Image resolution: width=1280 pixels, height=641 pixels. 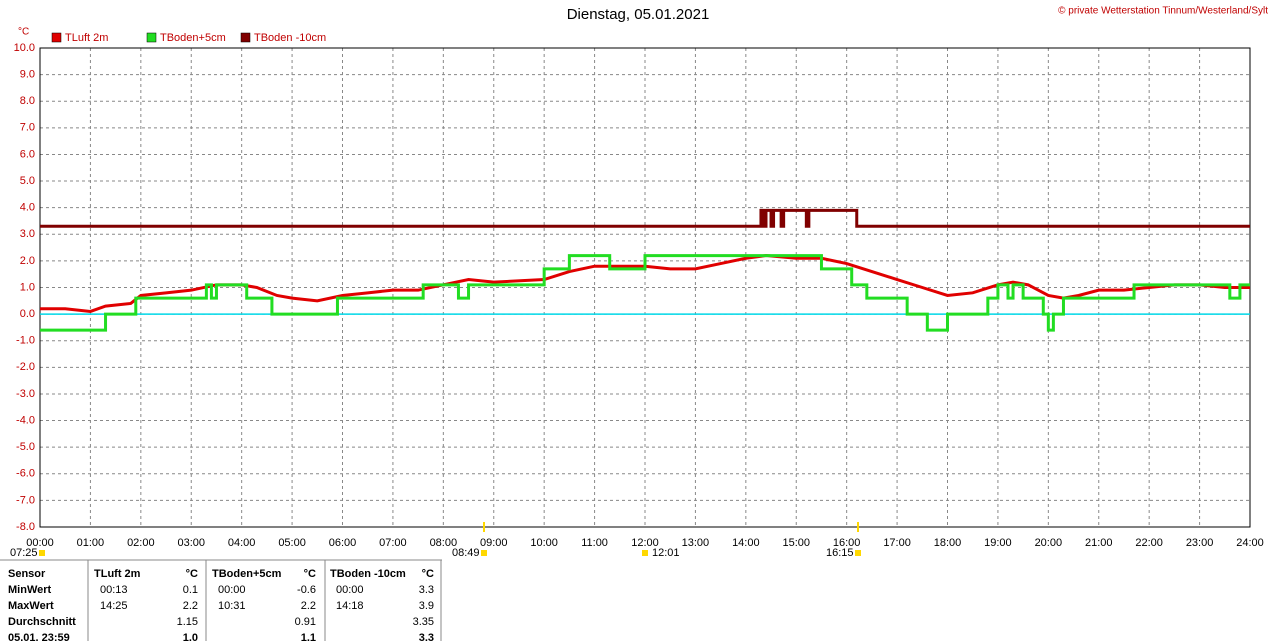 I want to click on time-annotation: 16:15, so click(x=840, y=553).